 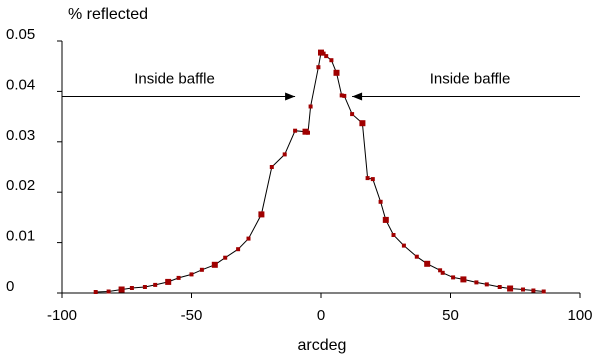 What do you see at coordinates (108, 14) in the screenshot?
I see `y-axis-title: % reflected` at bounding box center [108, 14].